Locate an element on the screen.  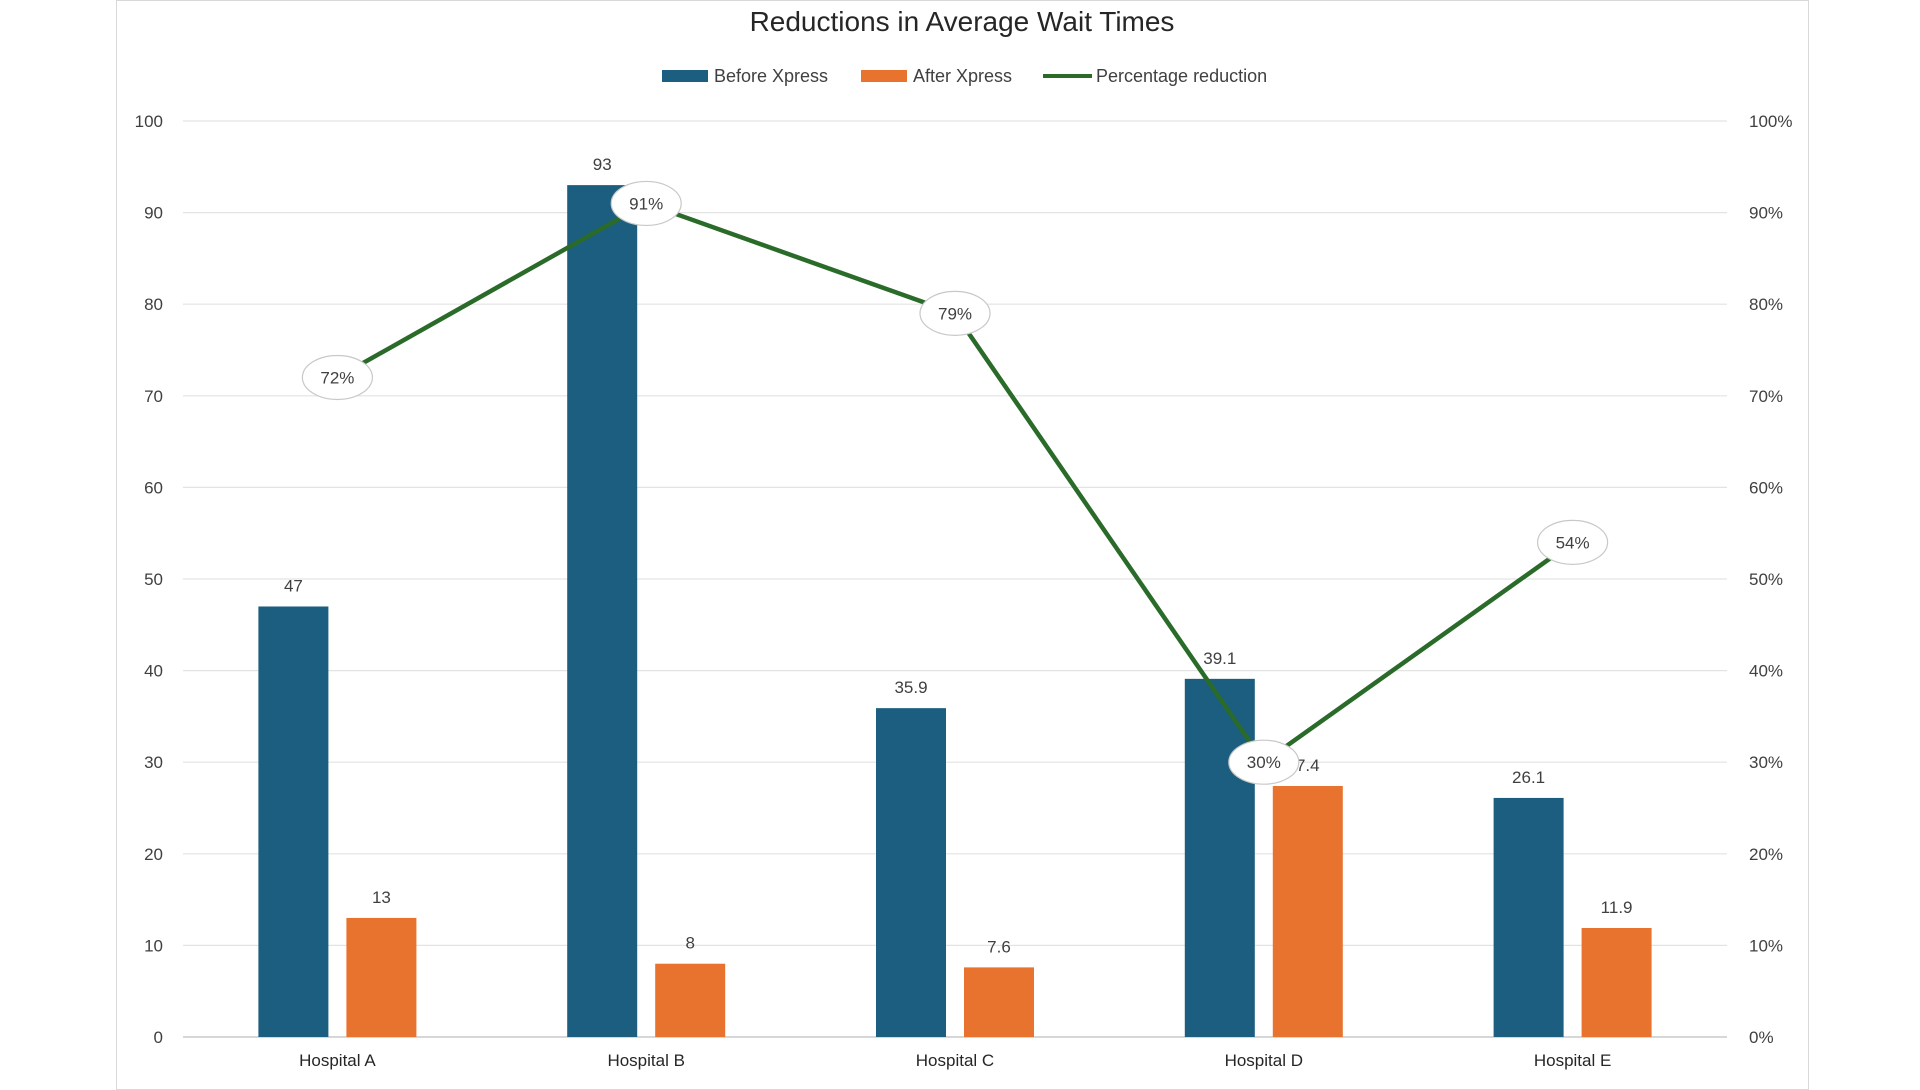
bar-value-label: 8 is located at coordinates (689, 943).